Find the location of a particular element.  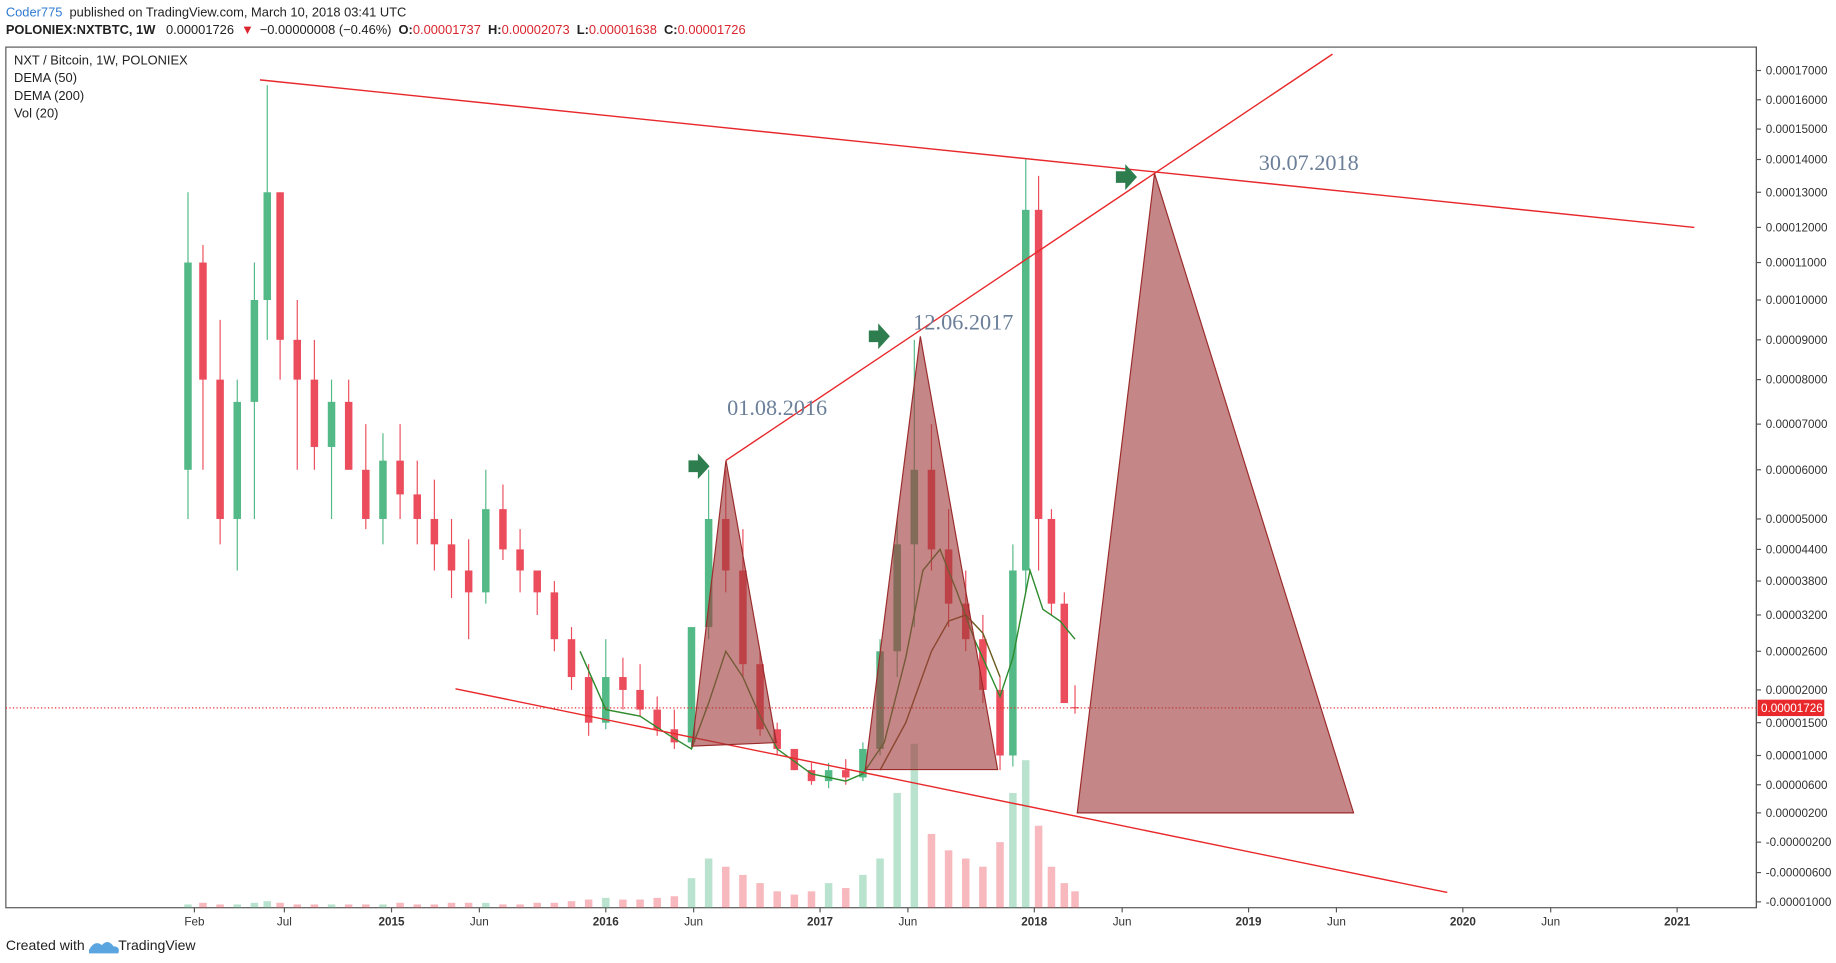

close-label: C: is located at coordinates (671, 29).